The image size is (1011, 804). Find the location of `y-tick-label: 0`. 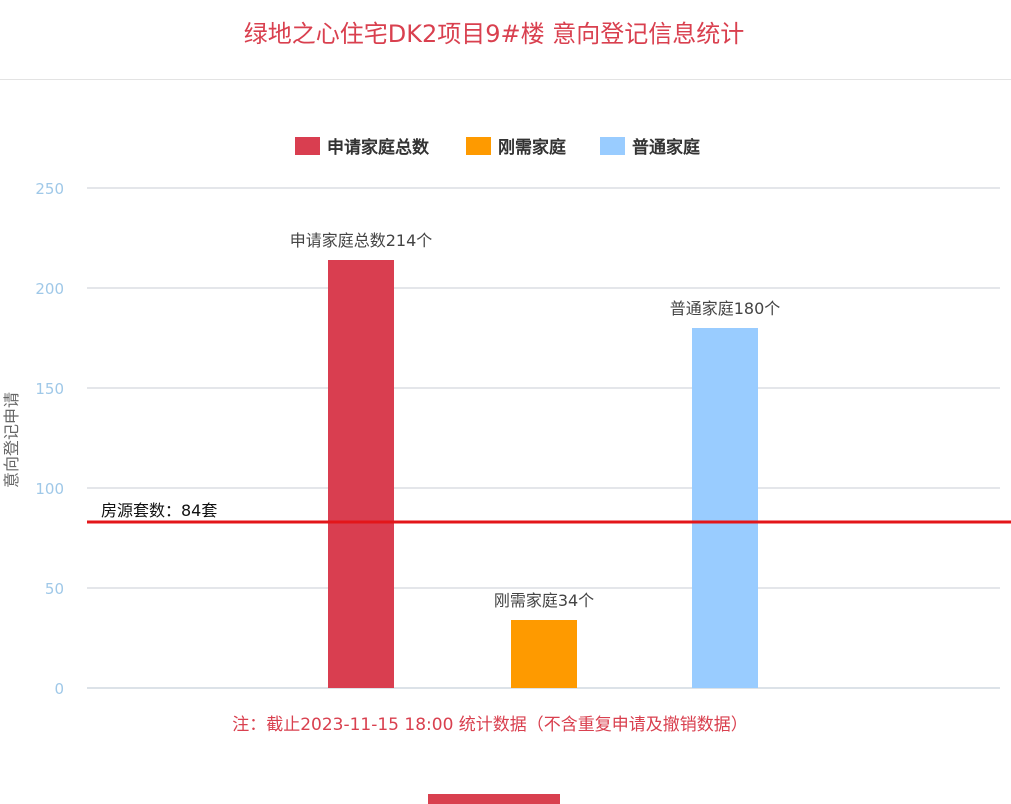

y-tick-label: 0 is located at coordinates (59, 689).